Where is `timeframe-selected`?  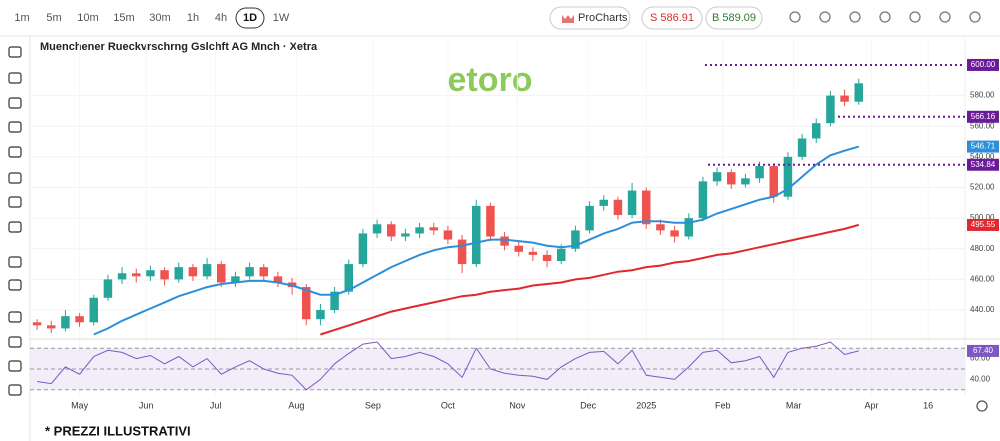 timeframe-selected is located at coordinates (250, 18).